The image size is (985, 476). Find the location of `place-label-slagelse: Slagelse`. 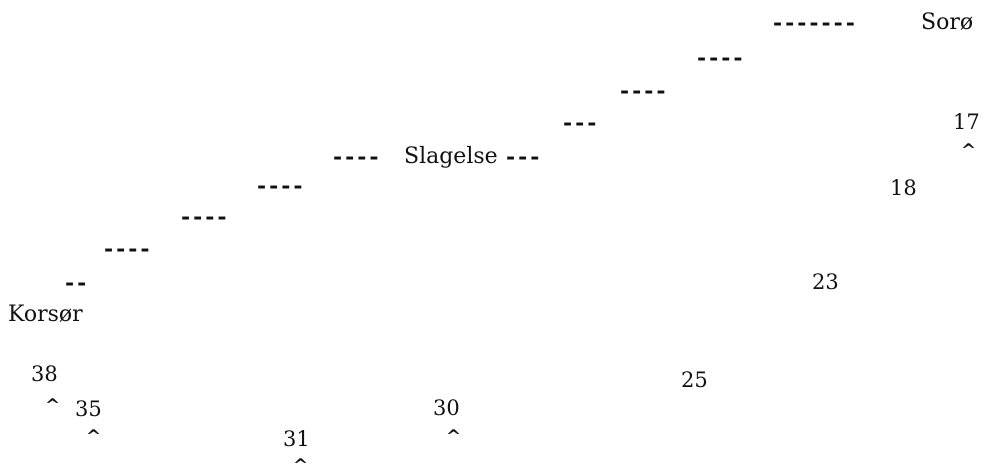

place-label-slagelse: Slagelse is located at coordinates (451, 156).